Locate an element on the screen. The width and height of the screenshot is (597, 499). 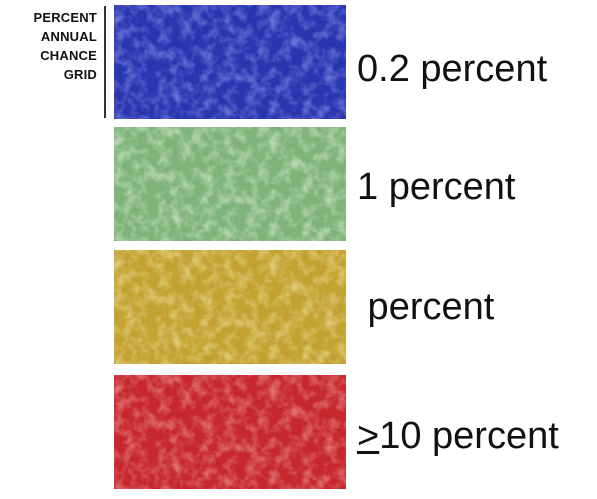
legend-swatch-10-percent is located at coordinates (230, 432).